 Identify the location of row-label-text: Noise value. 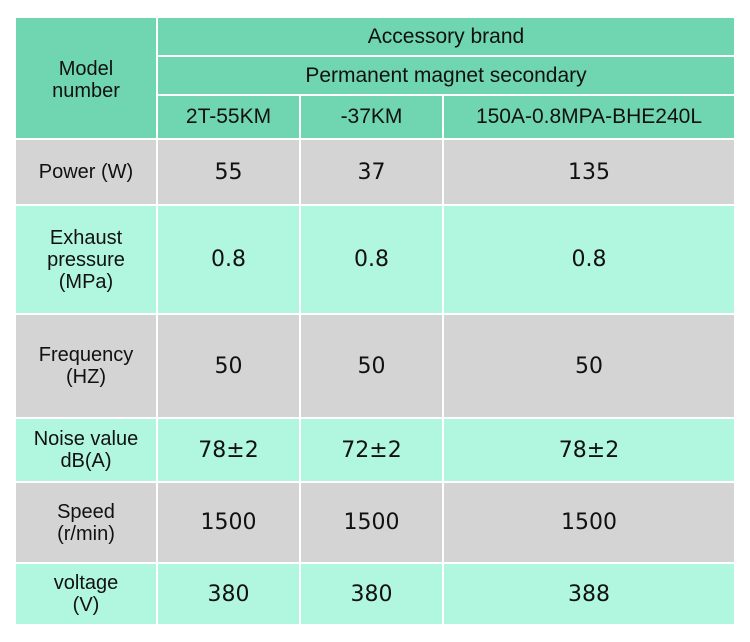
(86, 439).